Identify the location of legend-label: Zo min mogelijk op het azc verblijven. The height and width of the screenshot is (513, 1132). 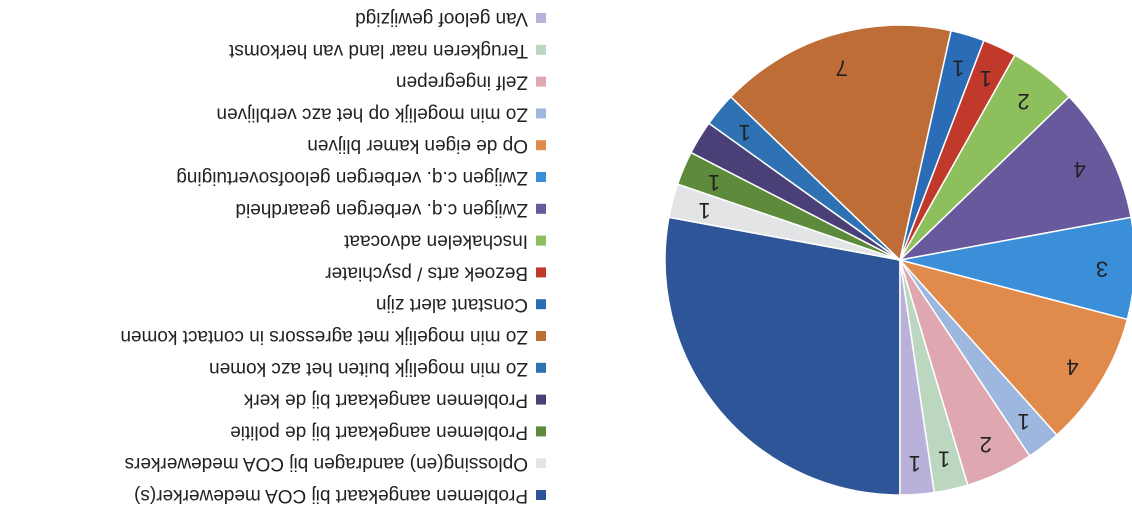
(372, 113).